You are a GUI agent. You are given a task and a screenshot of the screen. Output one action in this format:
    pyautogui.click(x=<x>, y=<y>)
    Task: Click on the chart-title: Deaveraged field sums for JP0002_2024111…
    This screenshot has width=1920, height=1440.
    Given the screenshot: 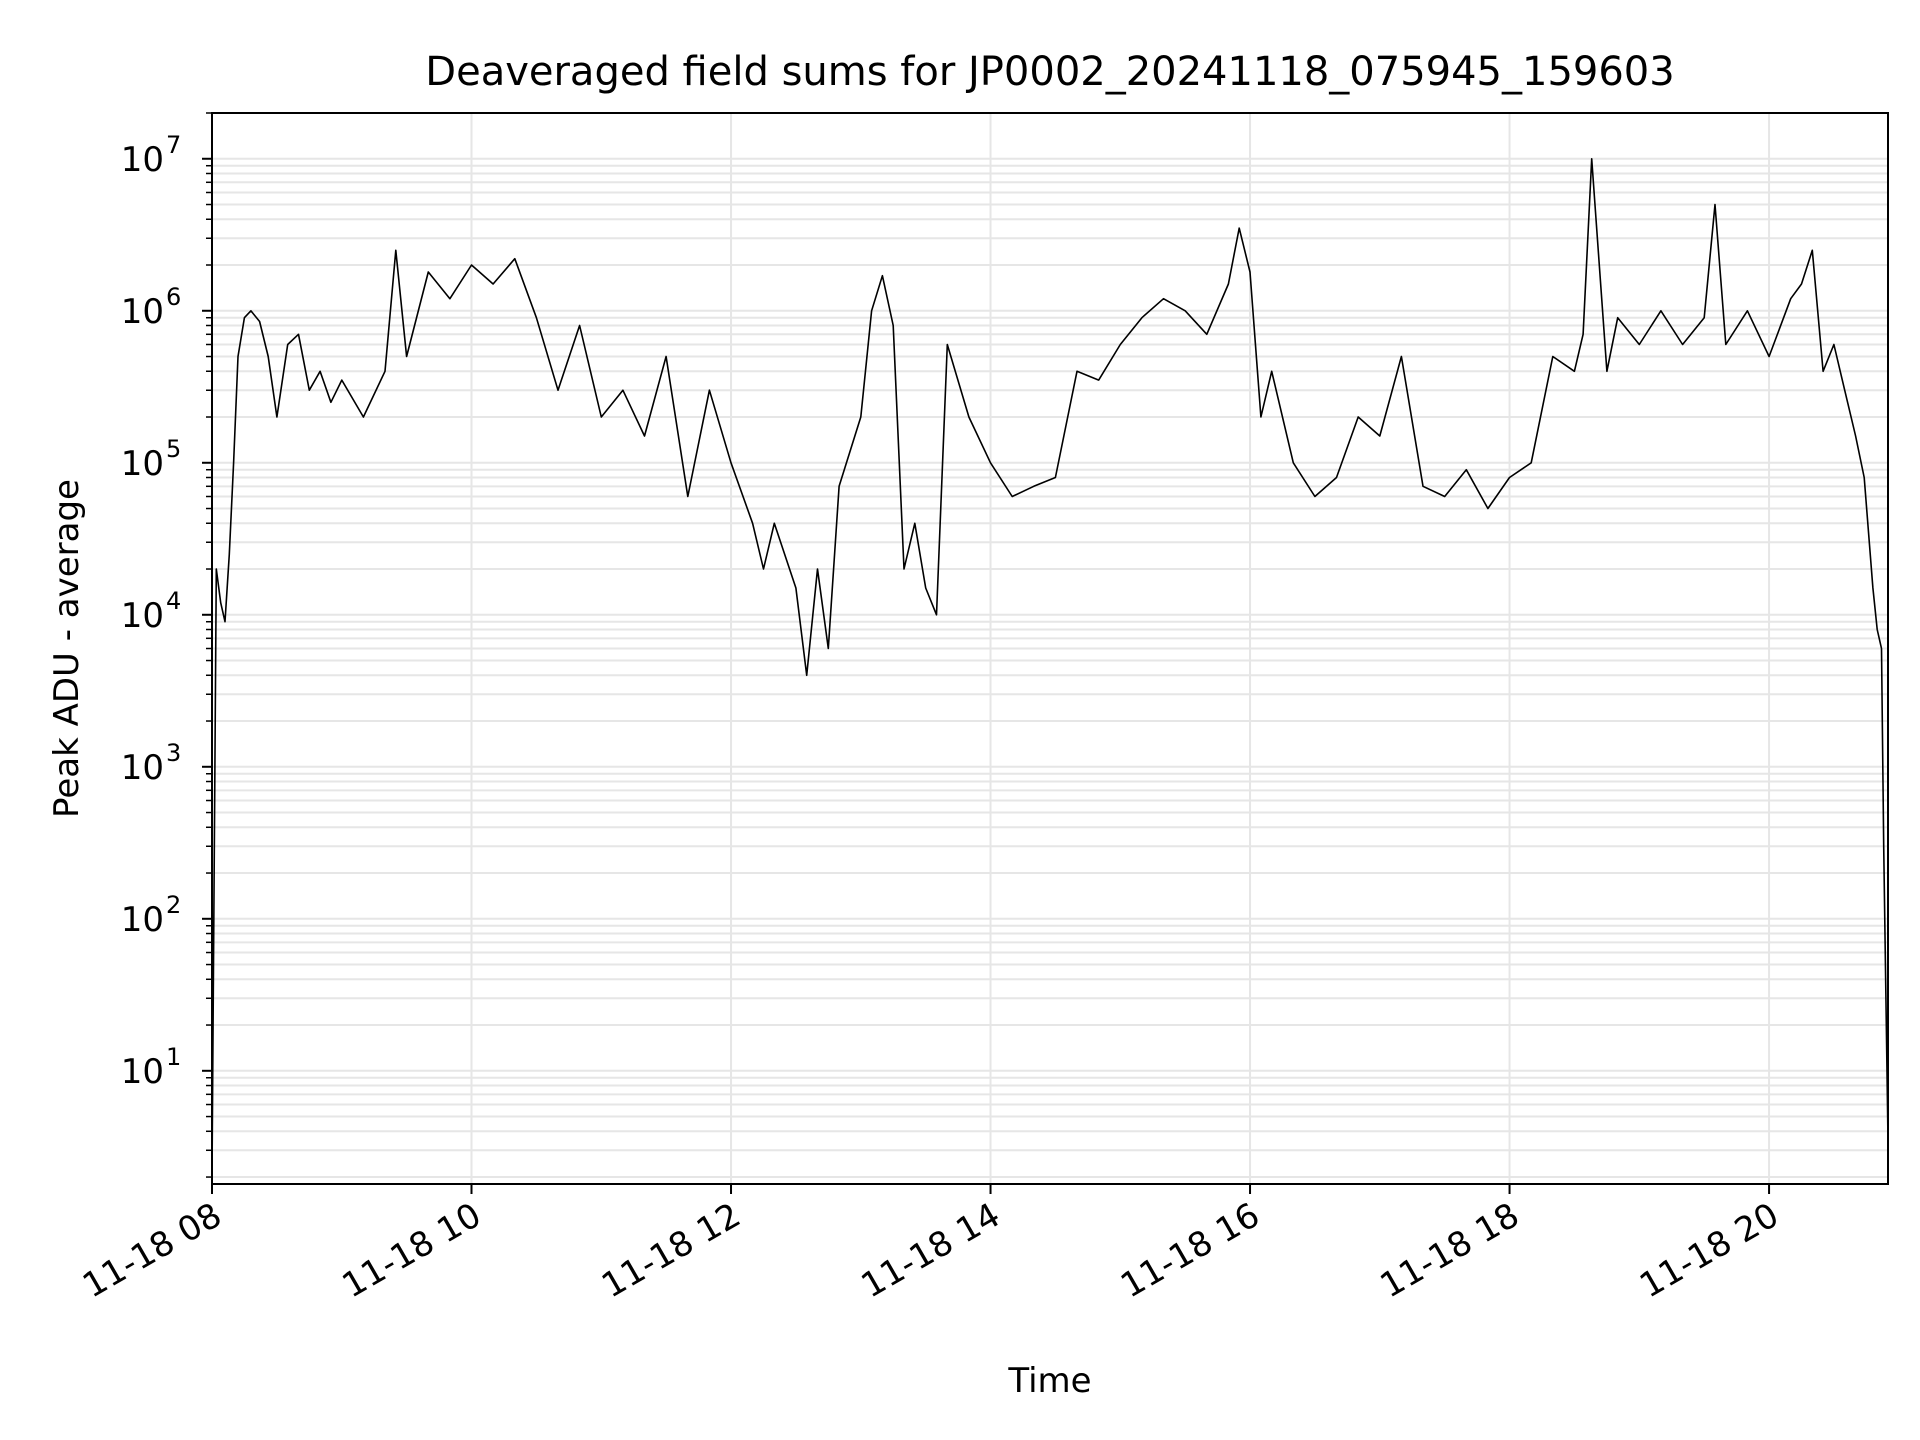 What is the action you would take?
    pyautogui.click(x=1049, y=72)
    